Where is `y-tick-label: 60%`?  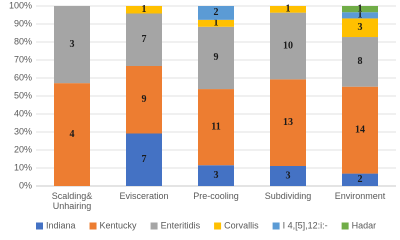 y-tick-label: 60% is located at coordinates (23, 77).